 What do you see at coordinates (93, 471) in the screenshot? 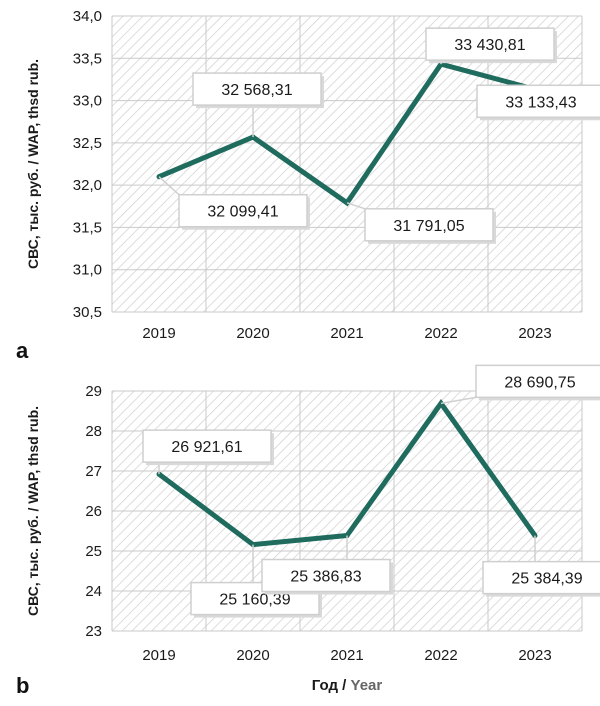
I see `y-tick-label: 27` at bounding box center [93, 471].